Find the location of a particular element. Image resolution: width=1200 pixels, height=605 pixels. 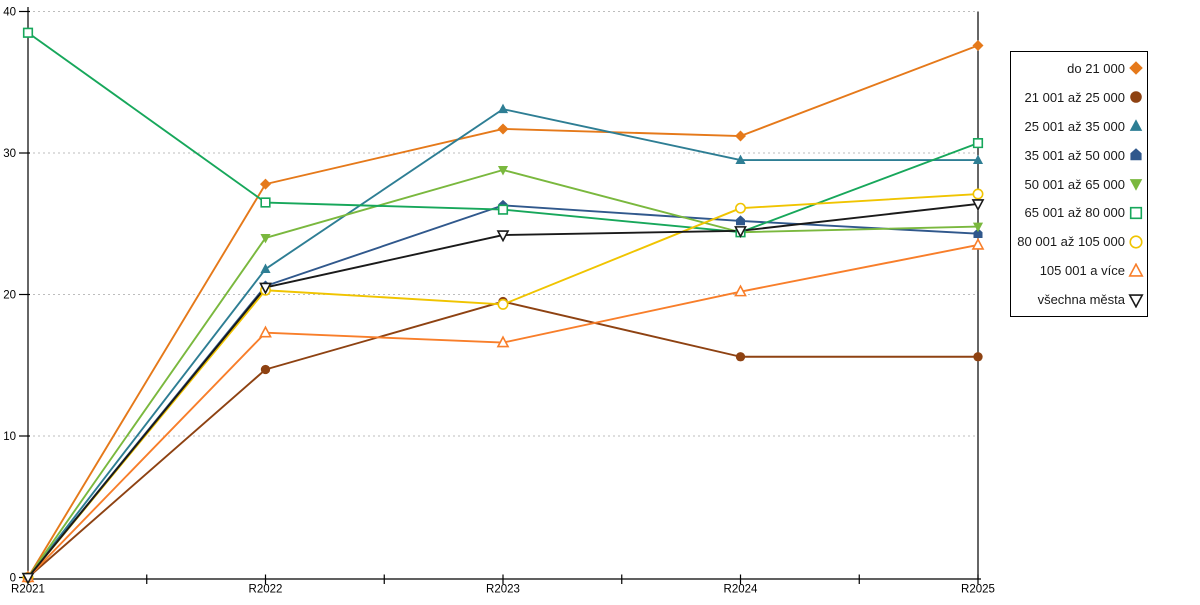

square-marker-icon is located at coordinates (1136, 212).